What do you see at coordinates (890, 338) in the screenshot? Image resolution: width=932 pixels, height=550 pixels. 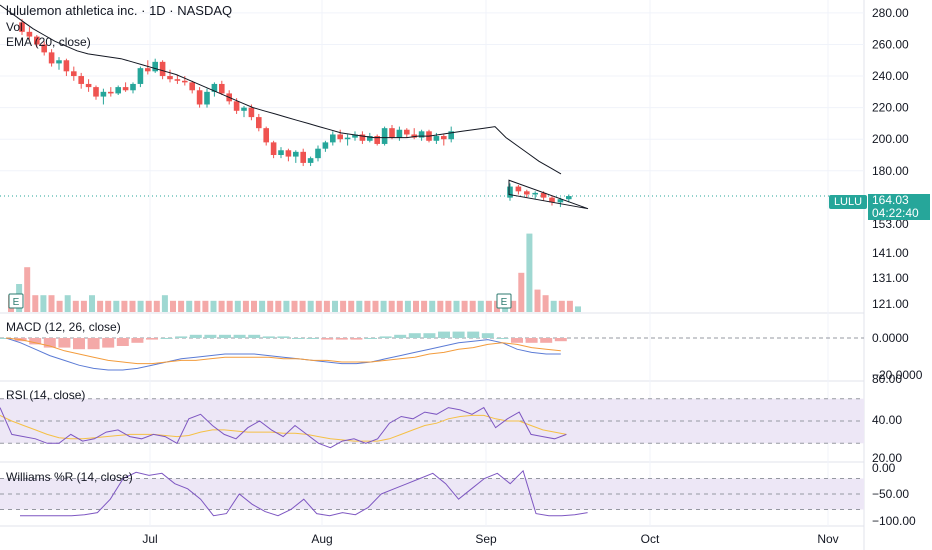 I see `macd-axis-tick: 0.0000` at bounding box center [890, 338].